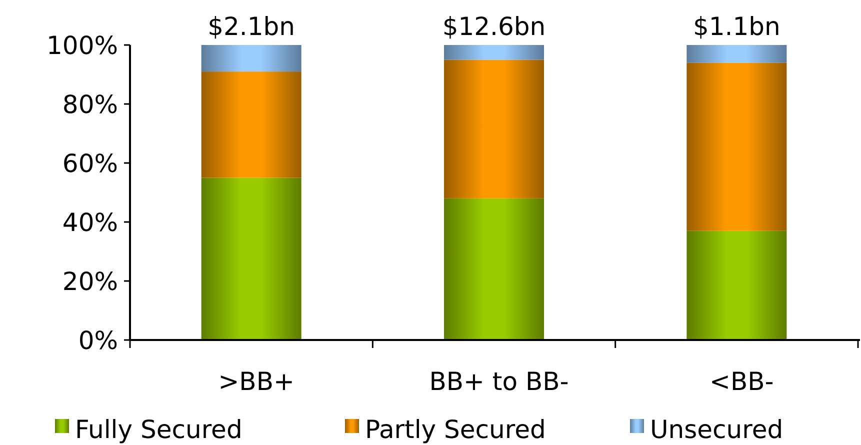 The image size is (861, 445). I want to click on legend-label: Unsecured, so click(717, 429).